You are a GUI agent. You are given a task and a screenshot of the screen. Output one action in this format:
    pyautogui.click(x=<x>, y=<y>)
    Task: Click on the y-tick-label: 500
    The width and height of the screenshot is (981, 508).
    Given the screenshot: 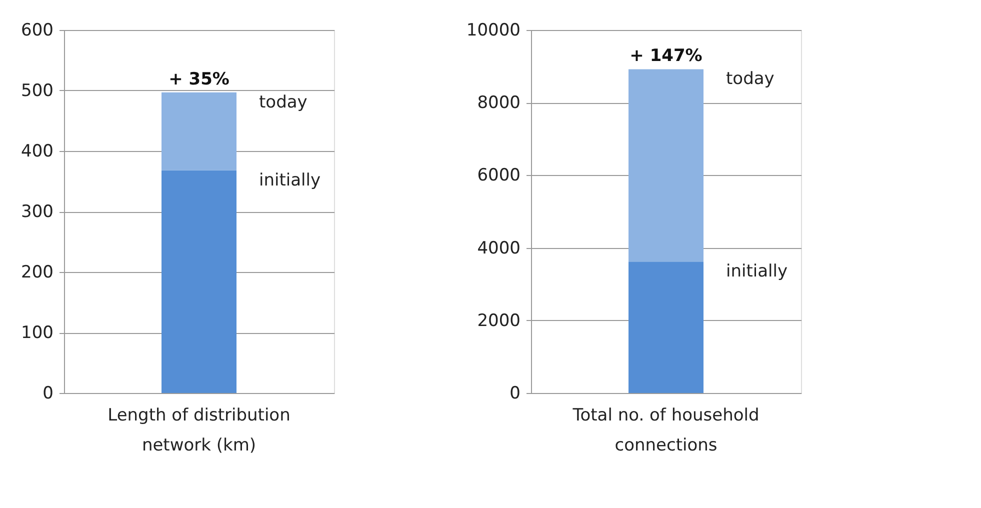 What is the action you would take?
    pyautogui.click(x=37, y=91)
    